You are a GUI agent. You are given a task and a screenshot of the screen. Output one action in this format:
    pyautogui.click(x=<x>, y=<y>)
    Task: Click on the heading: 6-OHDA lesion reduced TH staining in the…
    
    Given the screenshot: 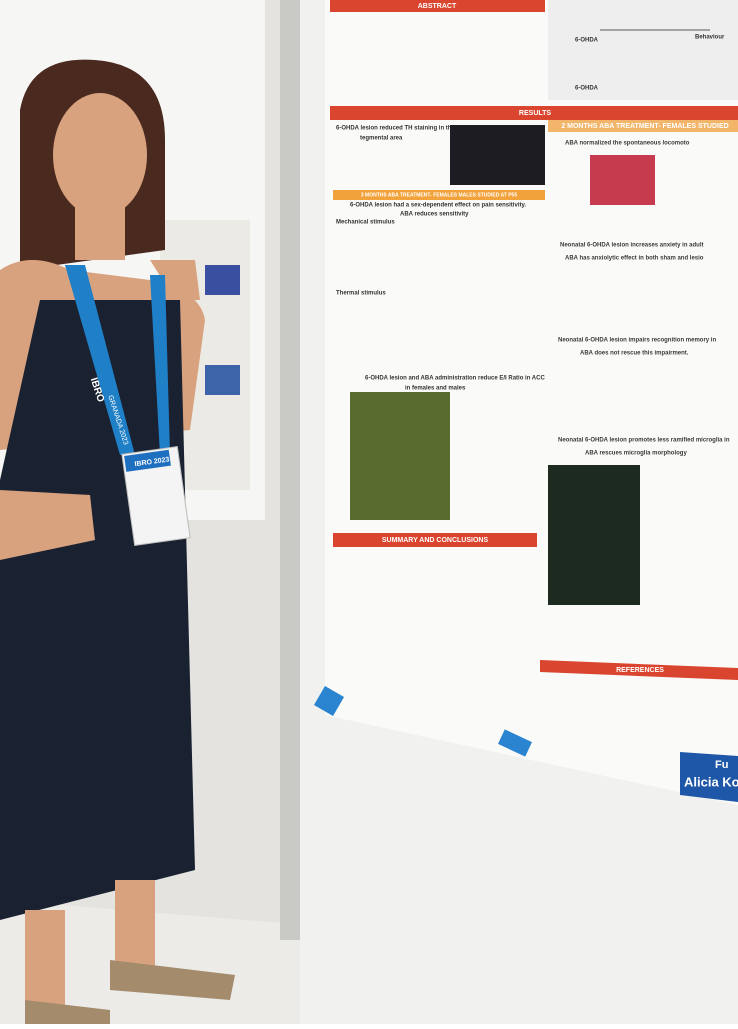 What is the action you would take?
    pyautogui.click(x=406, y=129)
    